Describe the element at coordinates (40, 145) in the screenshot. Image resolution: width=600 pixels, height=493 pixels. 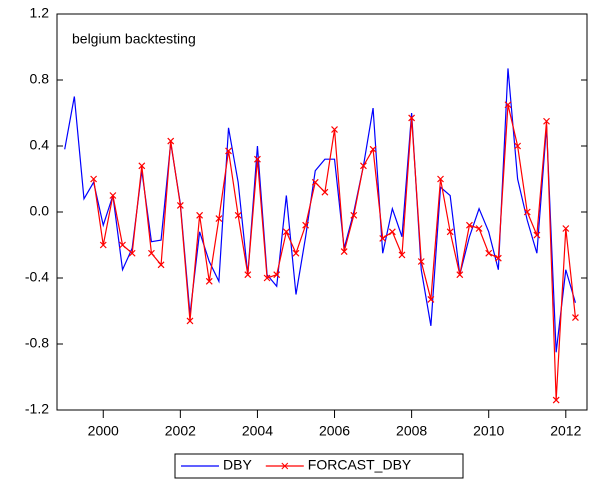
I see `y-tick-label: 0.4` at that location.